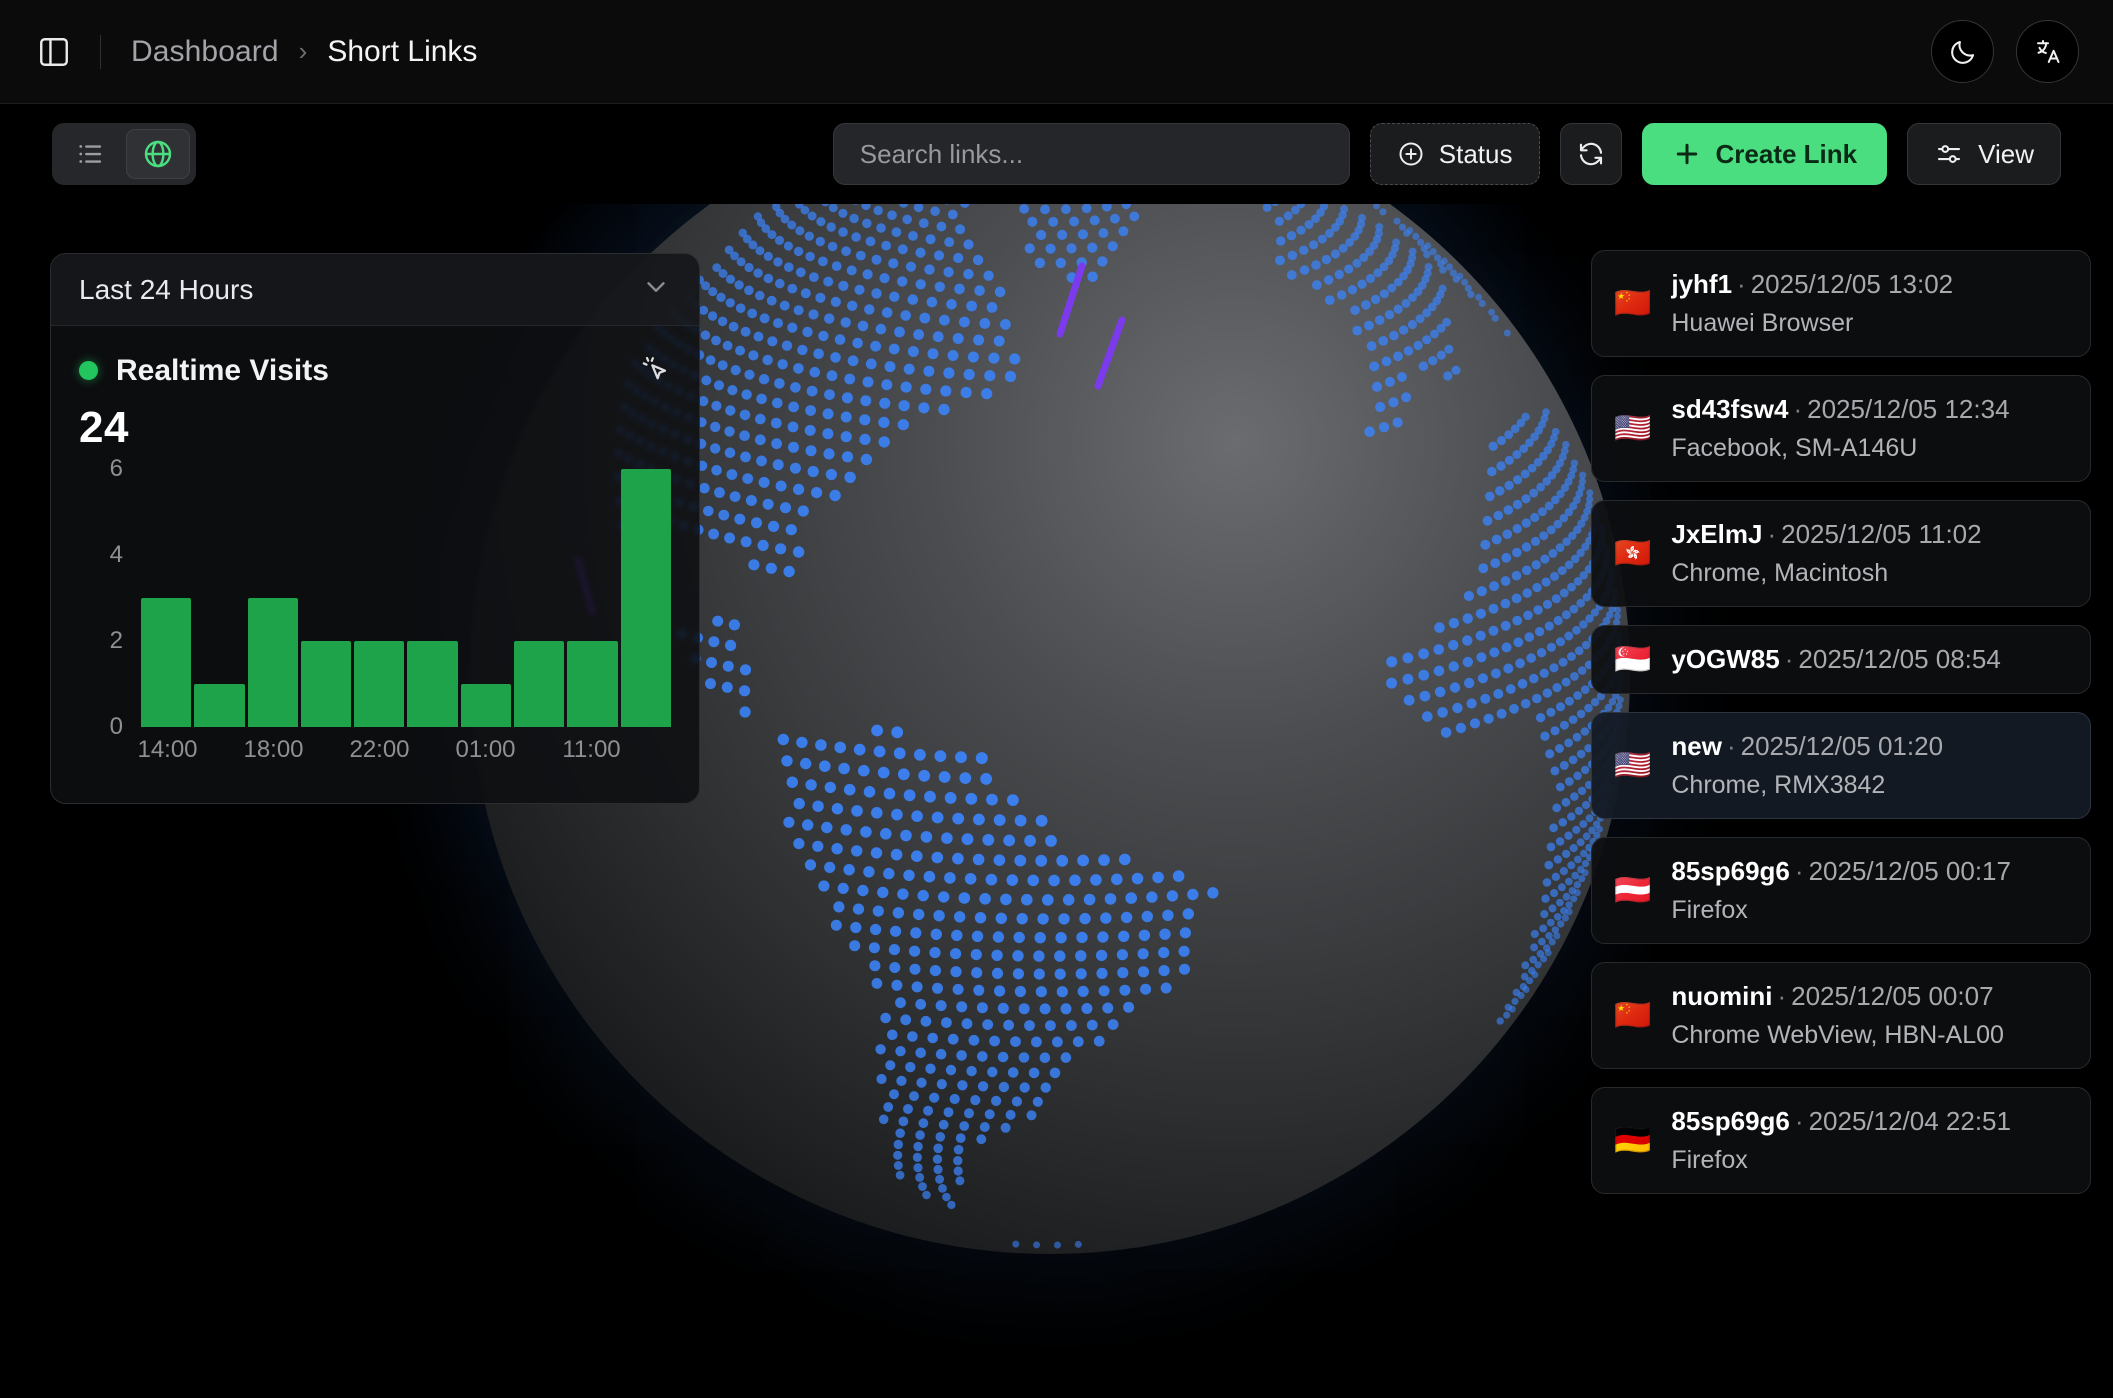 The height and width of the screenshot is (1398, 2113). What do you see at coordinates (1725, 659) in the screenshot?
I see `visit-link-slug: yOGW85` at bounding box center [1725, 659].